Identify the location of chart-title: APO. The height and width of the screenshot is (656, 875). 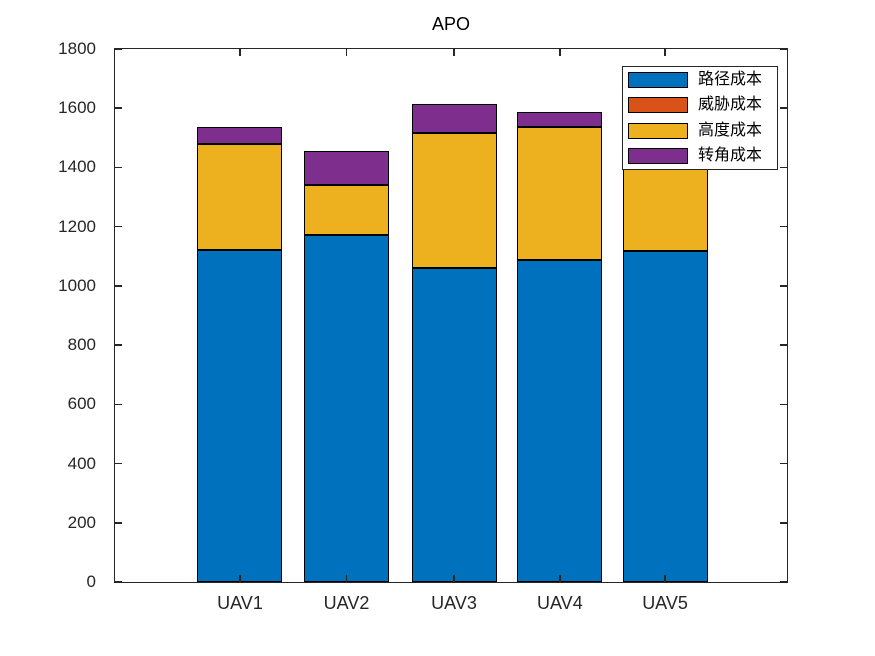
(450, 24).